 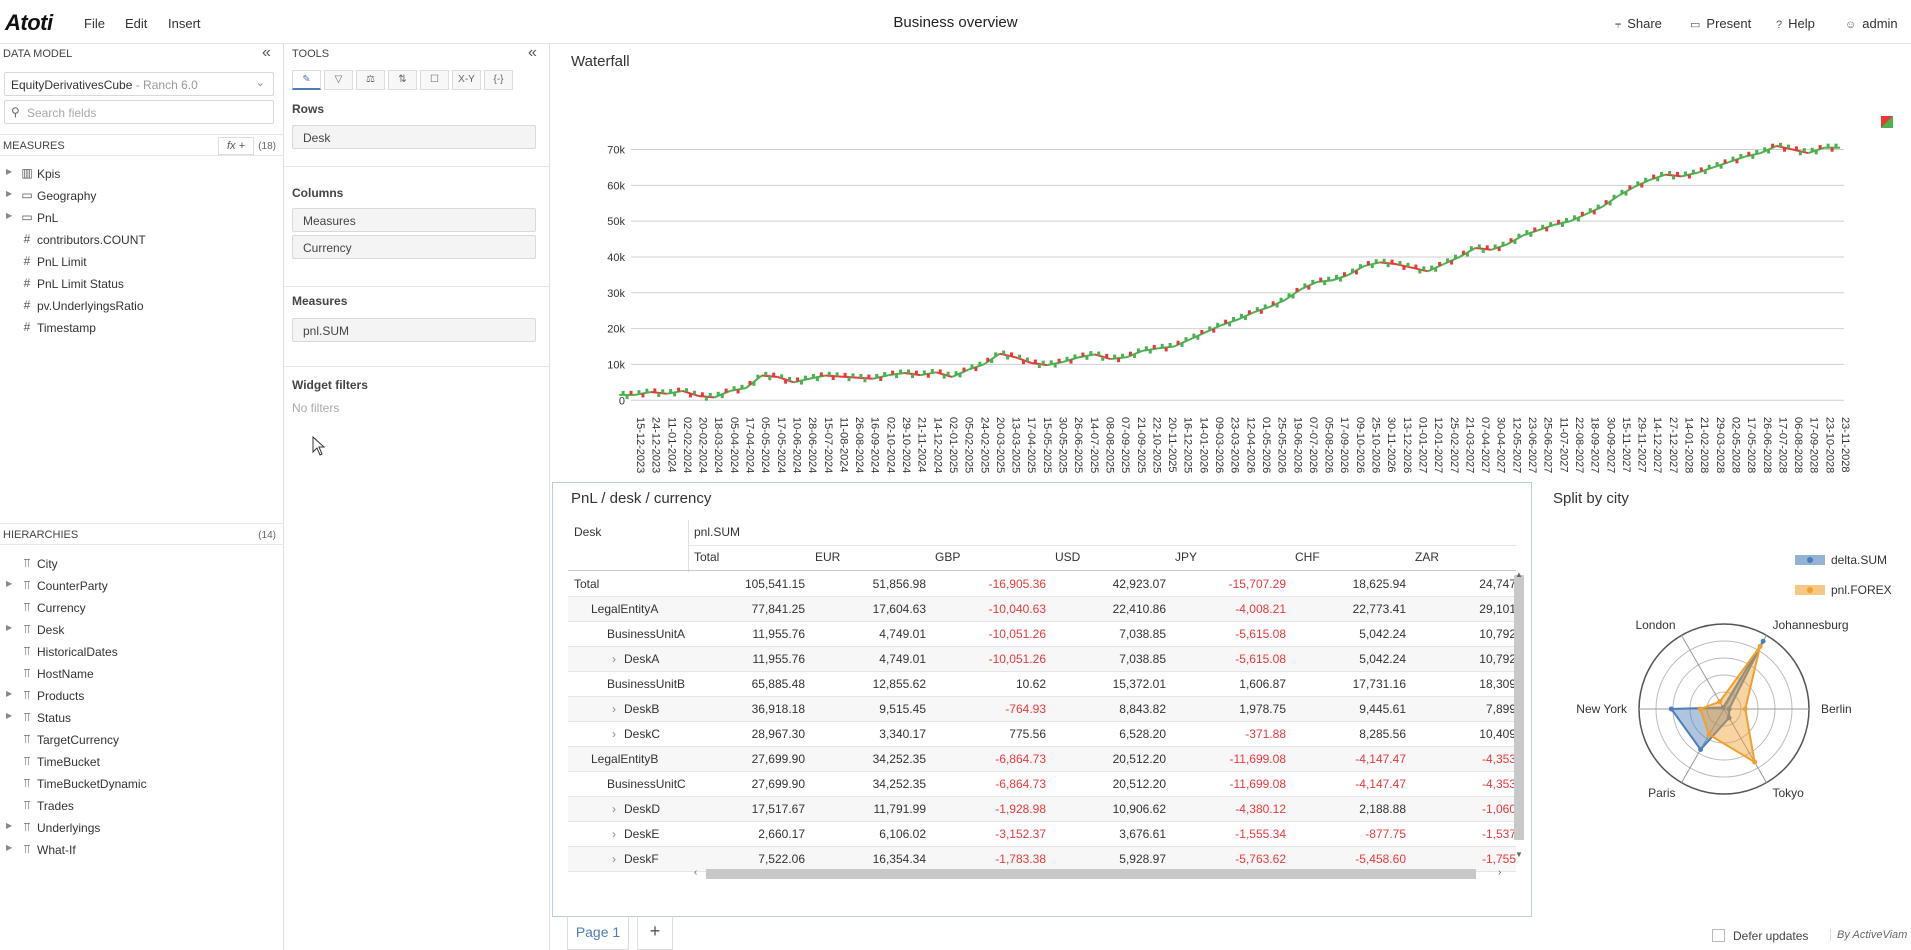 I want to click on scroll-right-icon: ›, so click(x=1500, y=872).